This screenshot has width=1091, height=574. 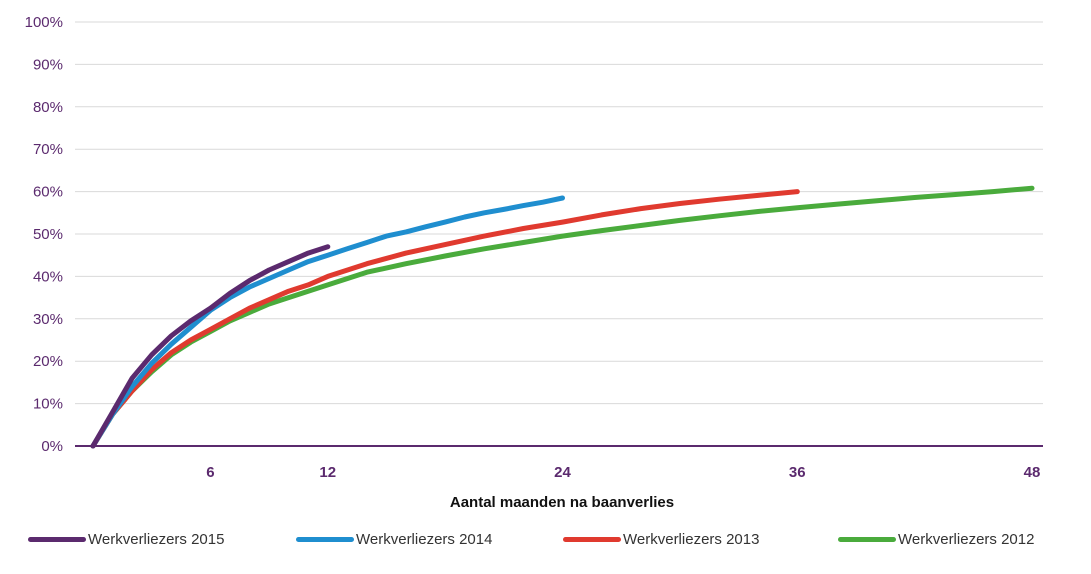 What do you see at coordinates (210, 472) in the screenshot?
I see `x-tick-label: 6` at bounding box center [210, 472].